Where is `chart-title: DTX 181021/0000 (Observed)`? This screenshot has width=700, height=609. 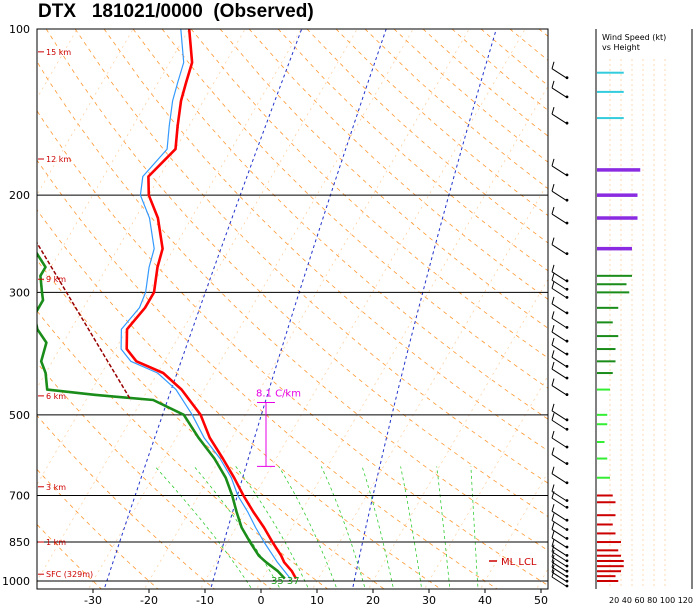
chart-title: DTX 181021/0000 (Observed) is located at coordinates (176, 11).